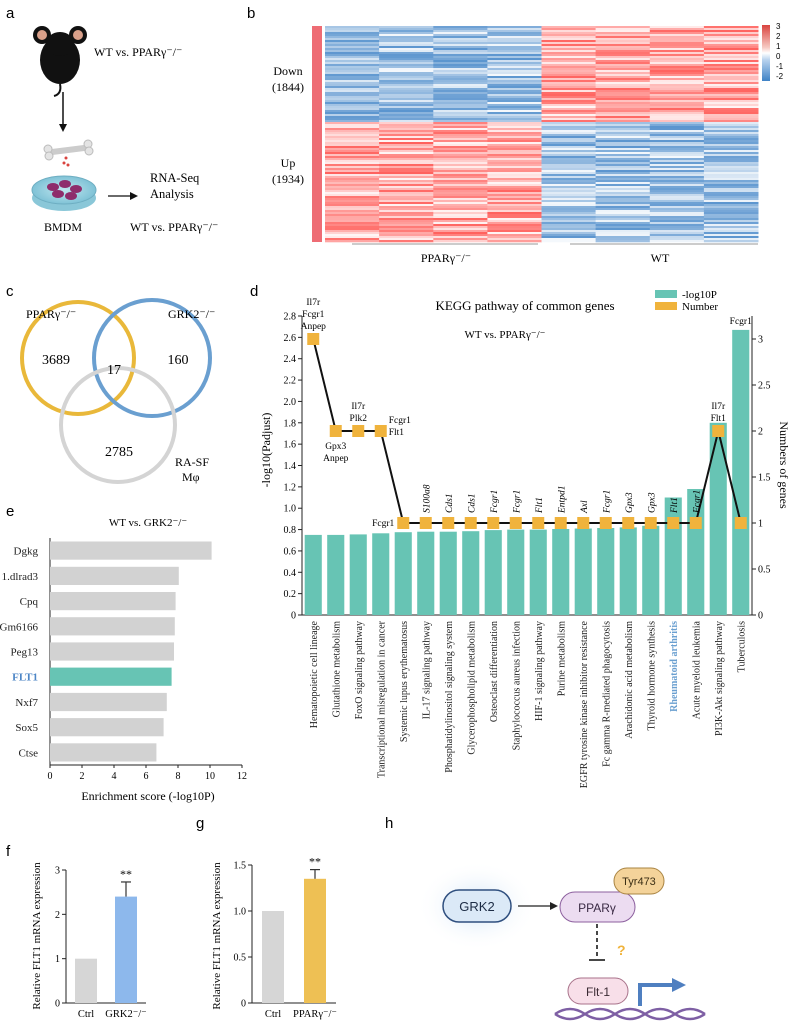  Describe the element at coordinates (585, 507) in the screenshot. I see `kegg-gene-label: Axl` at that location.